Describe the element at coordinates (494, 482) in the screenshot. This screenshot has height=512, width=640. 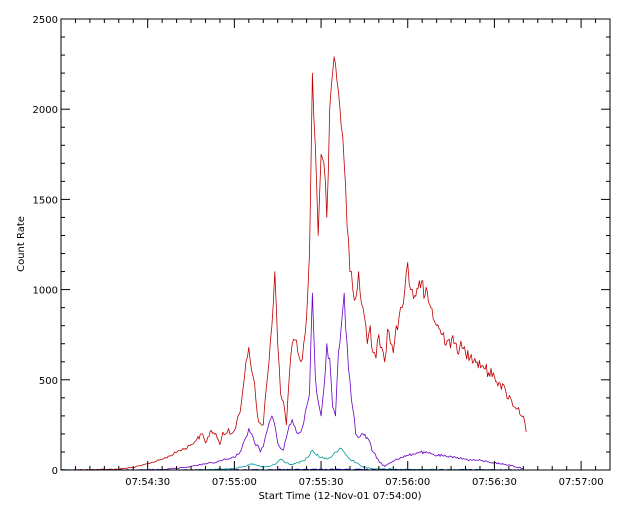
I see `x-tick-label: 07:56:30` at that location.